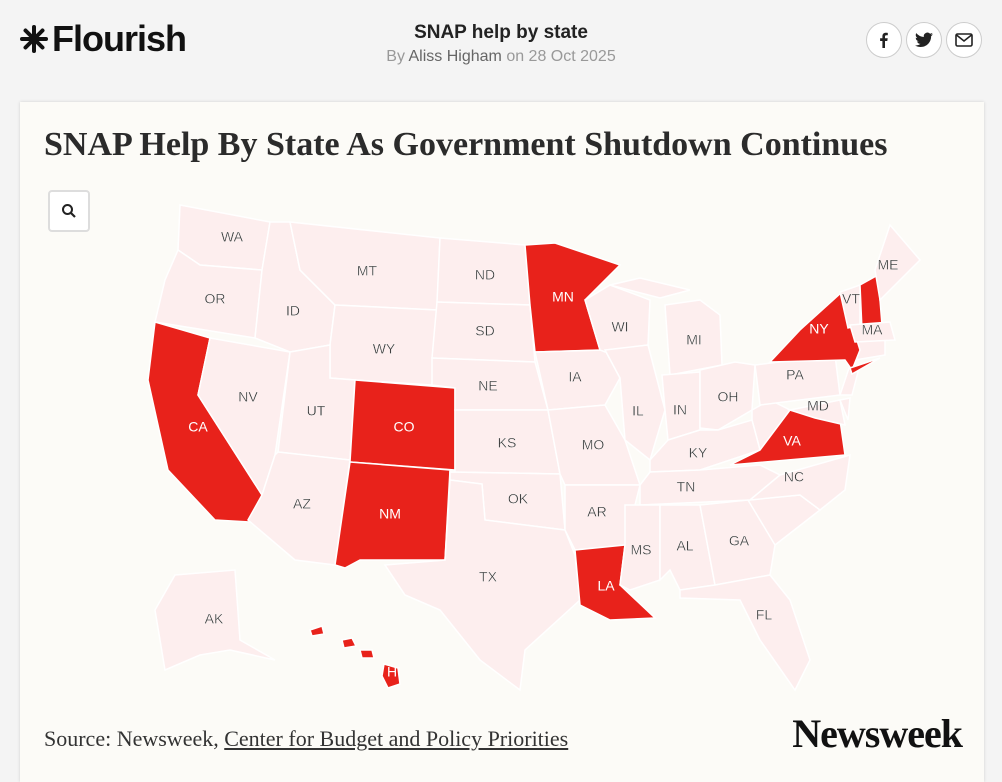 The height and width of the screenshot is (782, 1002). What do you see at coordinates (684, 546) in the screenshot?
I see `state-label: AL` at bounding box center [684, 546].